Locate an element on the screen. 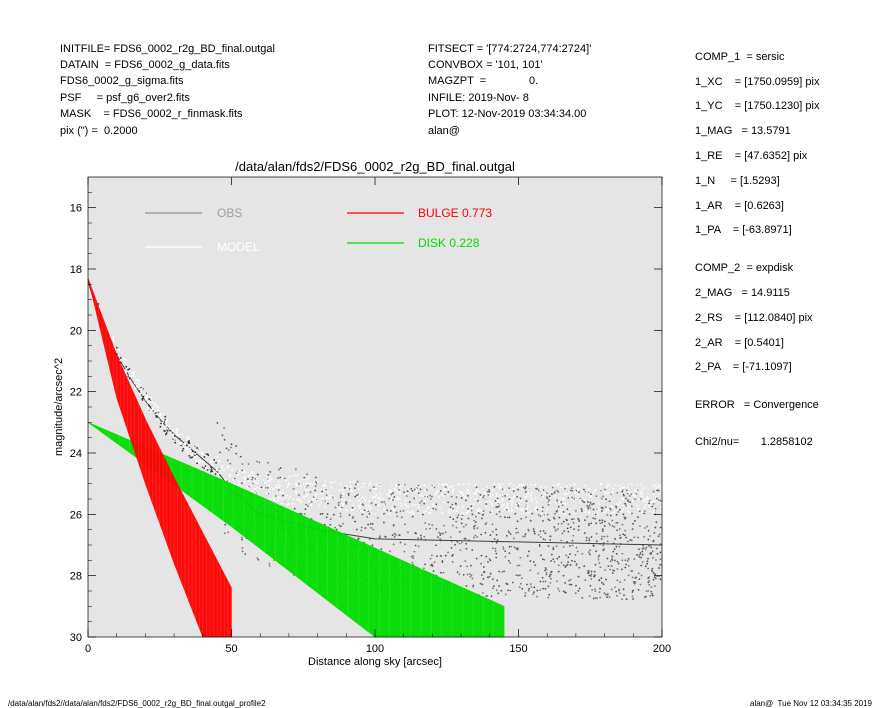  sigma-line: FDS6_0002_g_sigma.fits is located at coordinates (122, 81).